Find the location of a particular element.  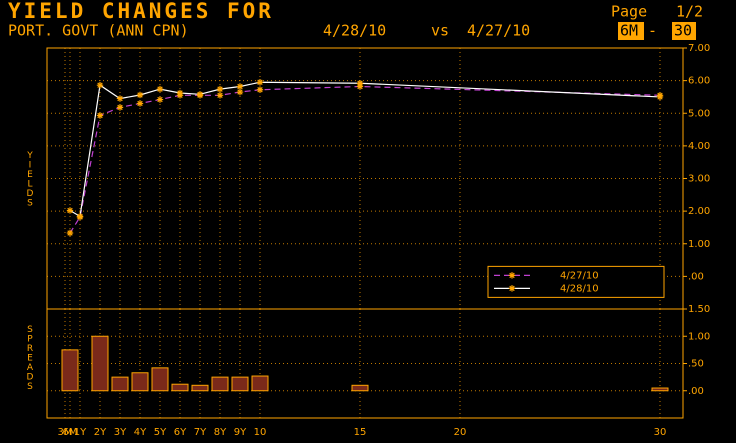

legend-label: 4/28/10 is located at coordinates (579, 288).